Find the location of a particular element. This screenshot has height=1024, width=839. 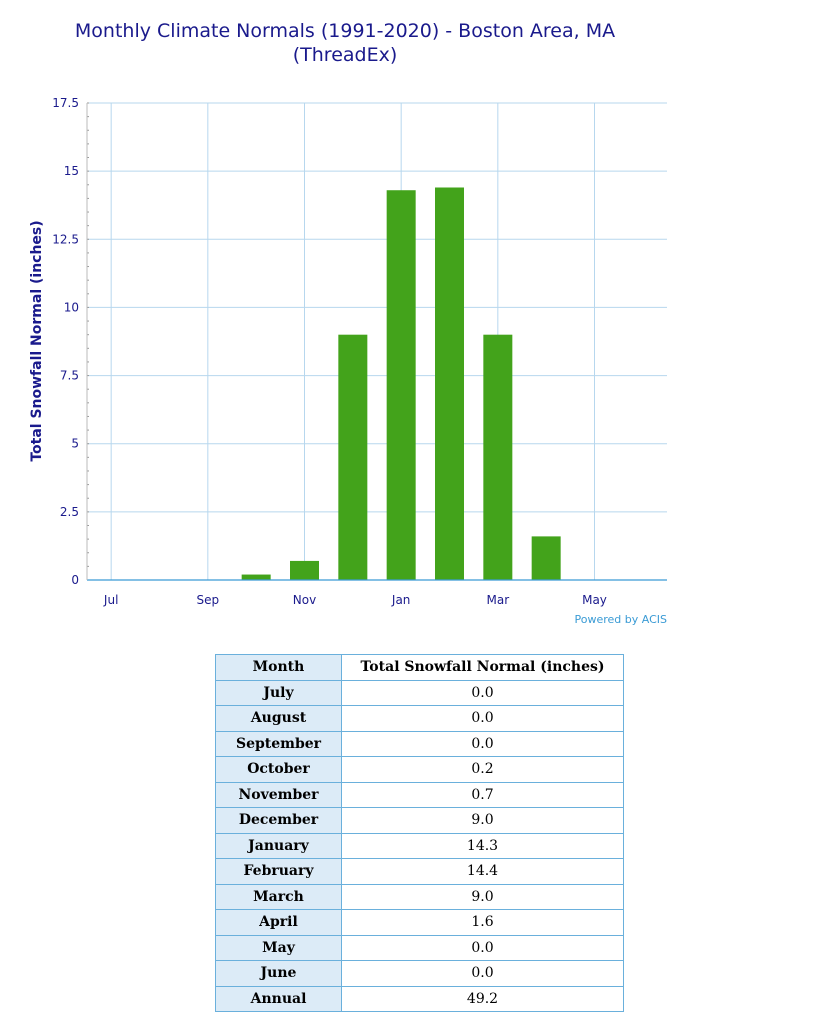

x-tick-label: Mar is located at coordinates (498, 600).